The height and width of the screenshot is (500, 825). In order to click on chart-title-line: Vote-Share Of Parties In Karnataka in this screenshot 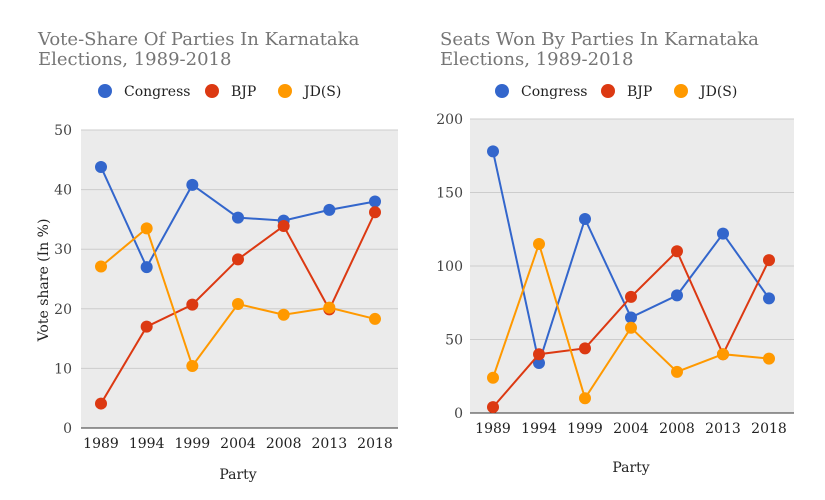, I will do `click(198, 39)`.